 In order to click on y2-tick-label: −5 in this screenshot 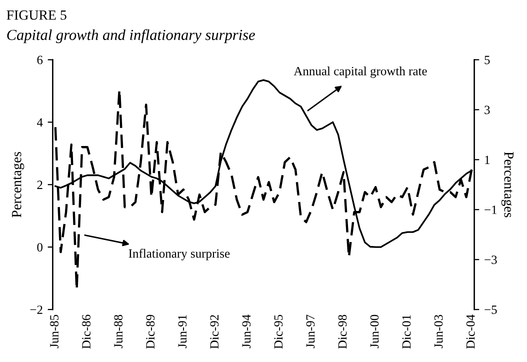, I will do `click(490, 310)`.